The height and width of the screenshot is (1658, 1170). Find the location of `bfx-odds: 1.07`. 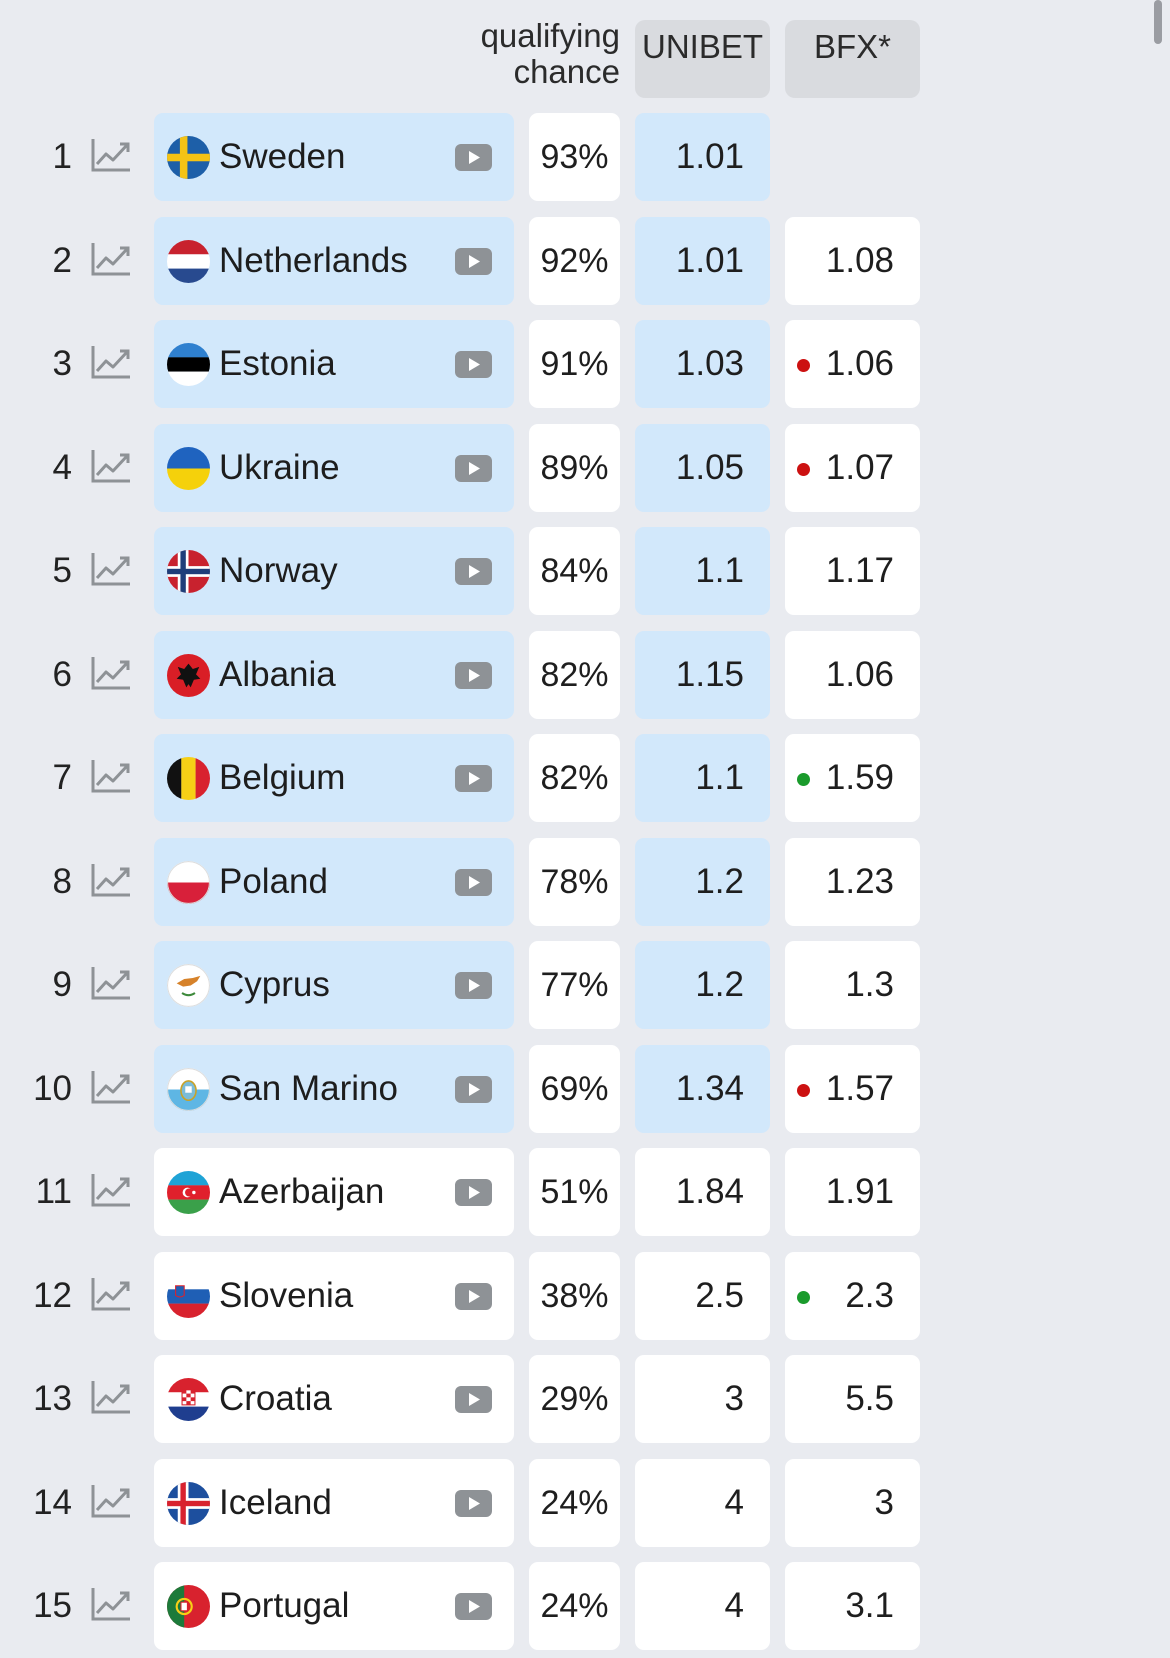

bfx-odds: 1.07 is located at coordinates (852, 468).